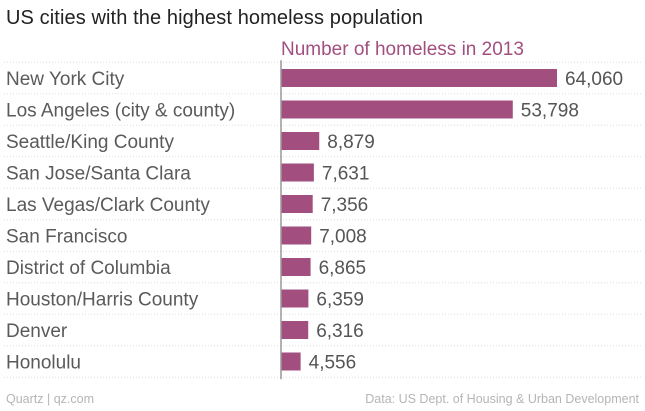 This screenshot has width=645, height=411. Describe the element at coordinates (43, 363) in the screenshot. I see `category-label: Honolulu` at that location.